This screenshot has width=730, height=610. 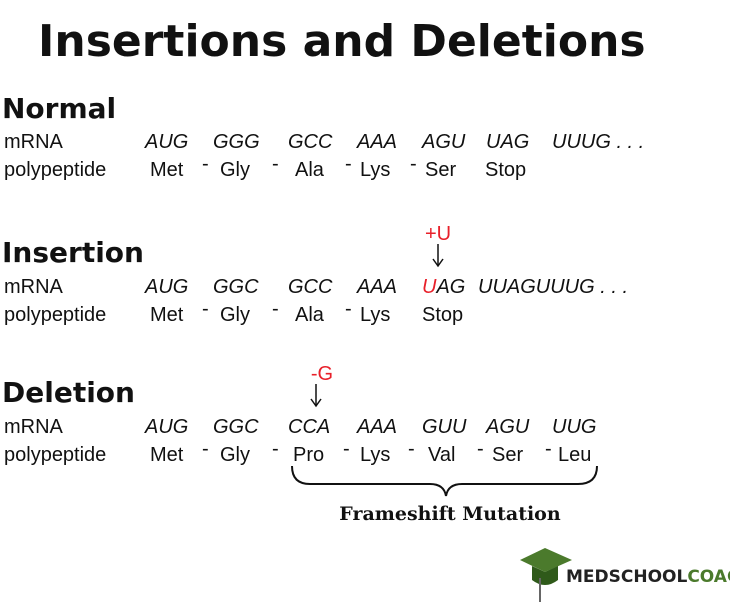 What do you see at coordinates (438, 234) in the screenshot?
I see `mutation-label: +U` at bounding box center [438, 234].